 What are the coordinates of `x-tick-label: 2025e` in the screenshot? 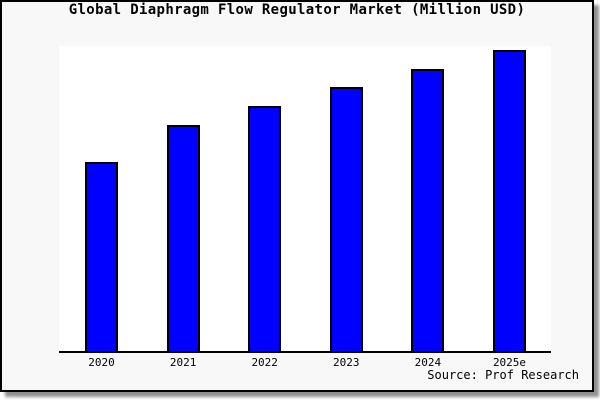 It's located at (509, 362).